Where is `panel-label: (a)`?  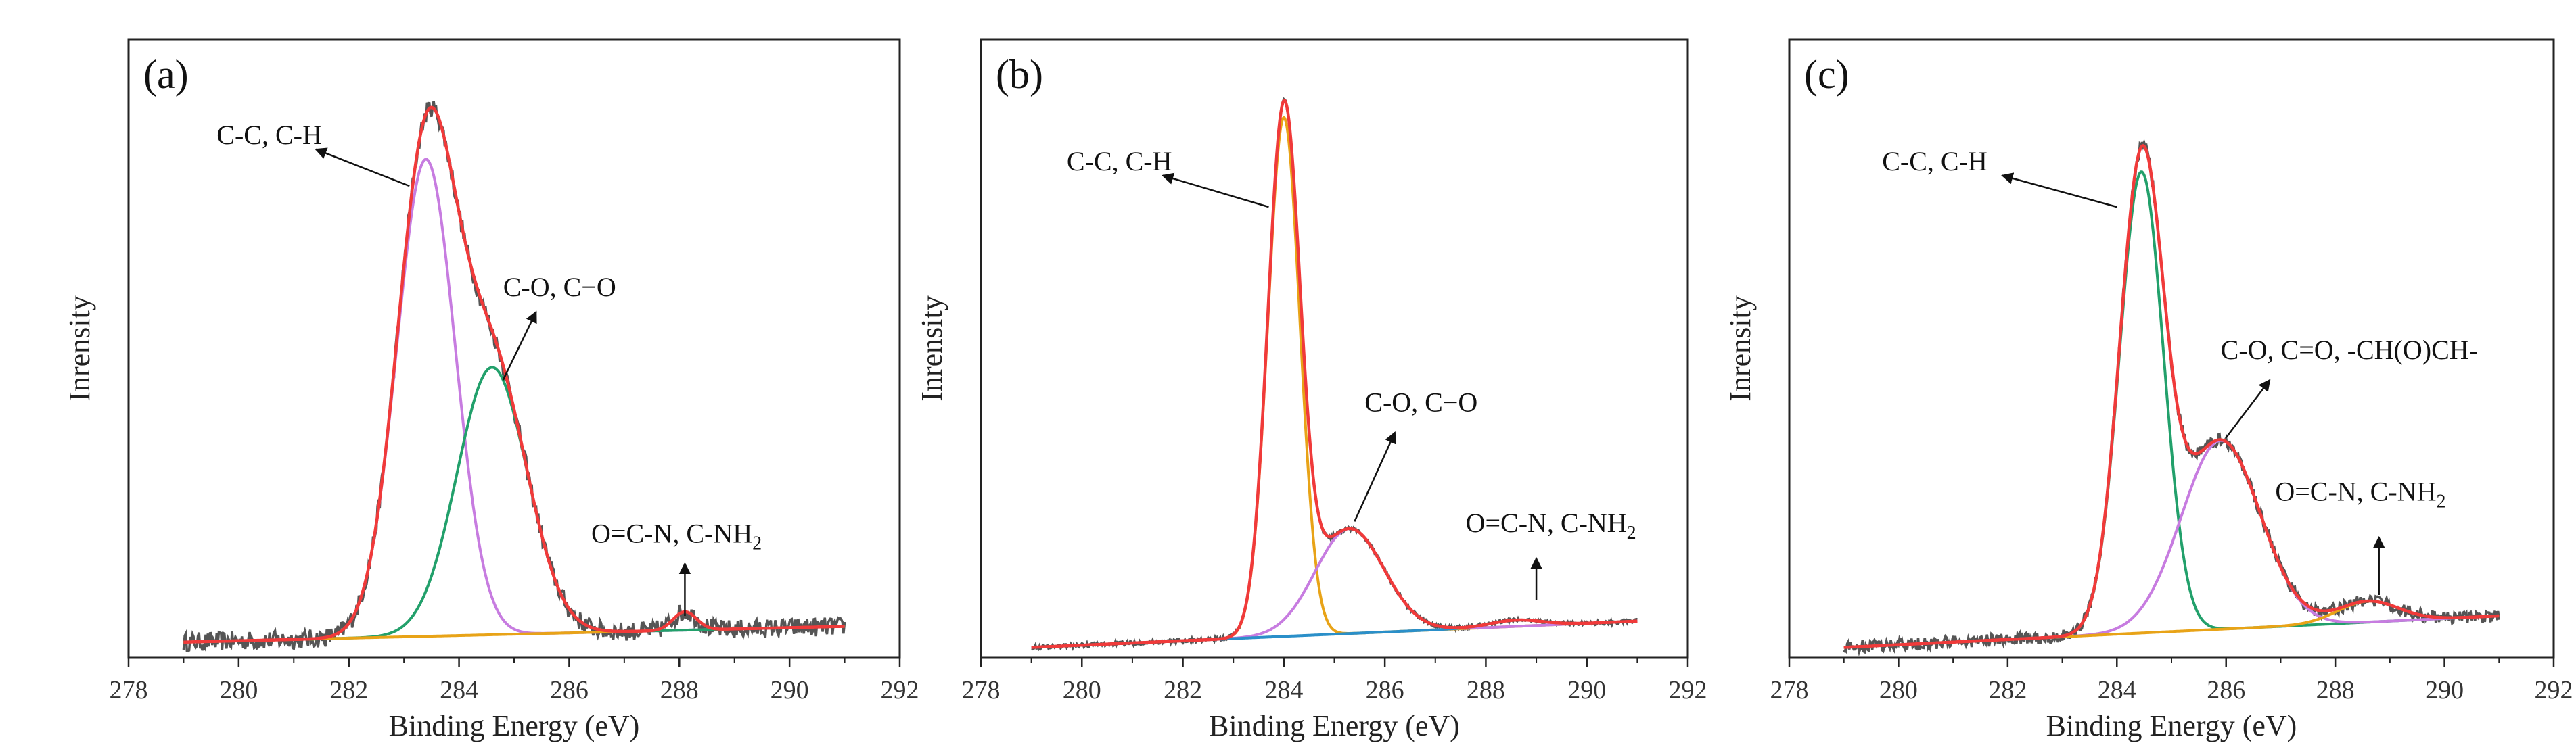
panel-label: (a) is located at coordinates (166, 74).